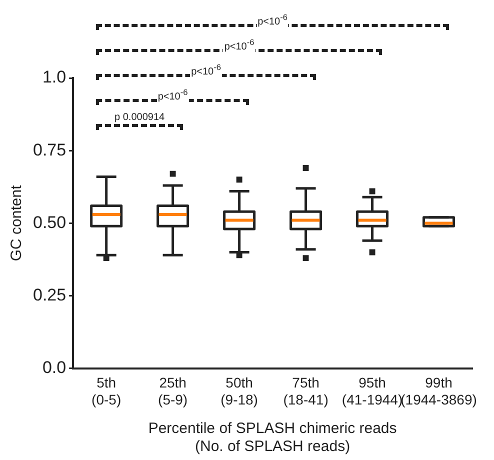 This screenshot has height=460, width=494. Describe the element at coordinates (272, 438) in the screenshot. I see `x-axis-title: Percentile of SPLASH chimeric reads (No. of SPLASH reads)` at that location.